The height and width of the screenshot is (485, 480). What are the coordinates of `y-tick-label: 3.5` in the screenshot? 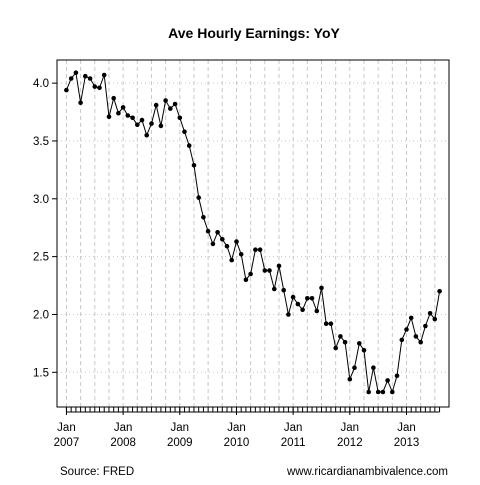 It's located at (41, 142).